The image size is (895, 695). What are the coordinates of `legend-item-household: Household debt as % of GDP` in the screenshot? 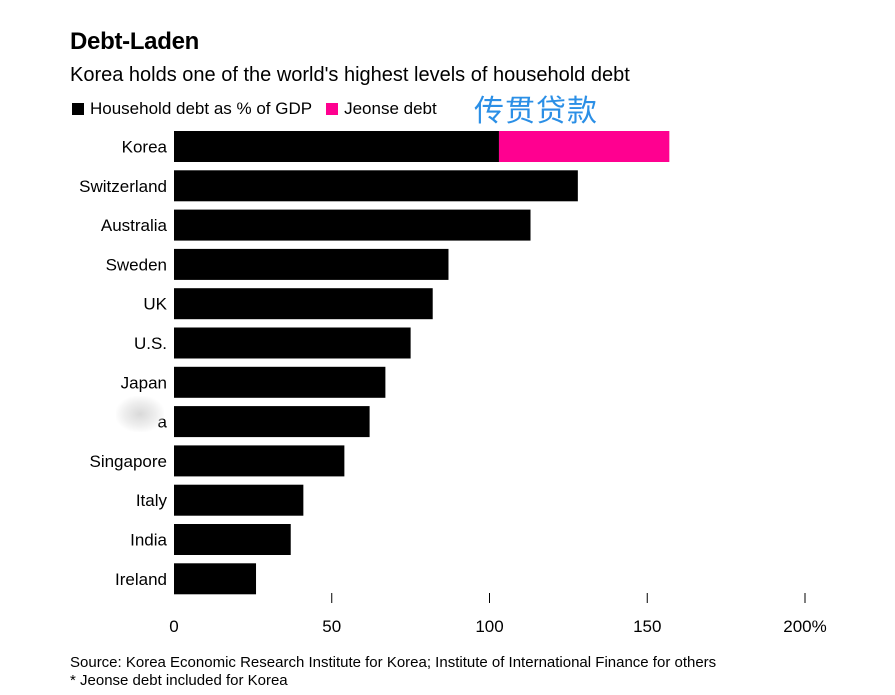 It's located at (192, 109).